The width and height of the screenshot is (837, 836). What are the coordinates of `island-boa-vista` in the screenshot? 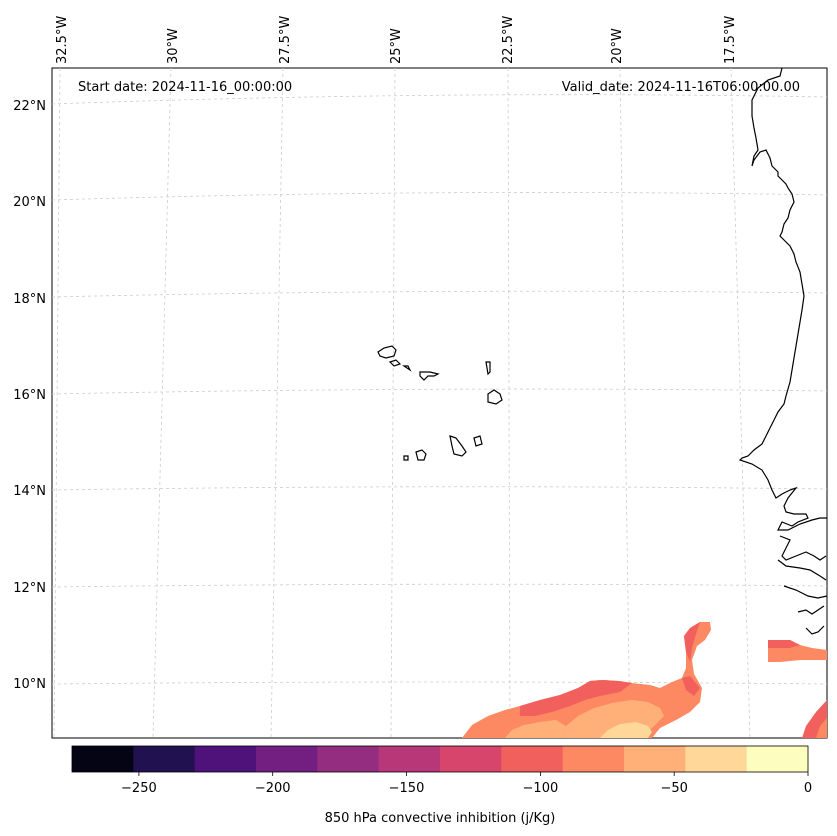 It's located at (495, 397).